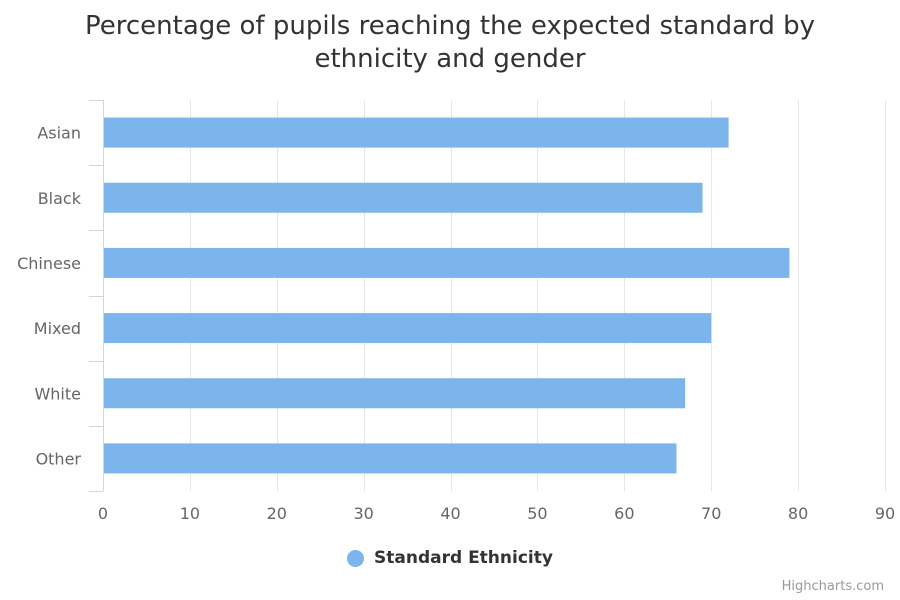 Image resolution: width=900 pixels, height=600 pixels. I want to click on x-tick-label-70: 70, so click(711, 513).